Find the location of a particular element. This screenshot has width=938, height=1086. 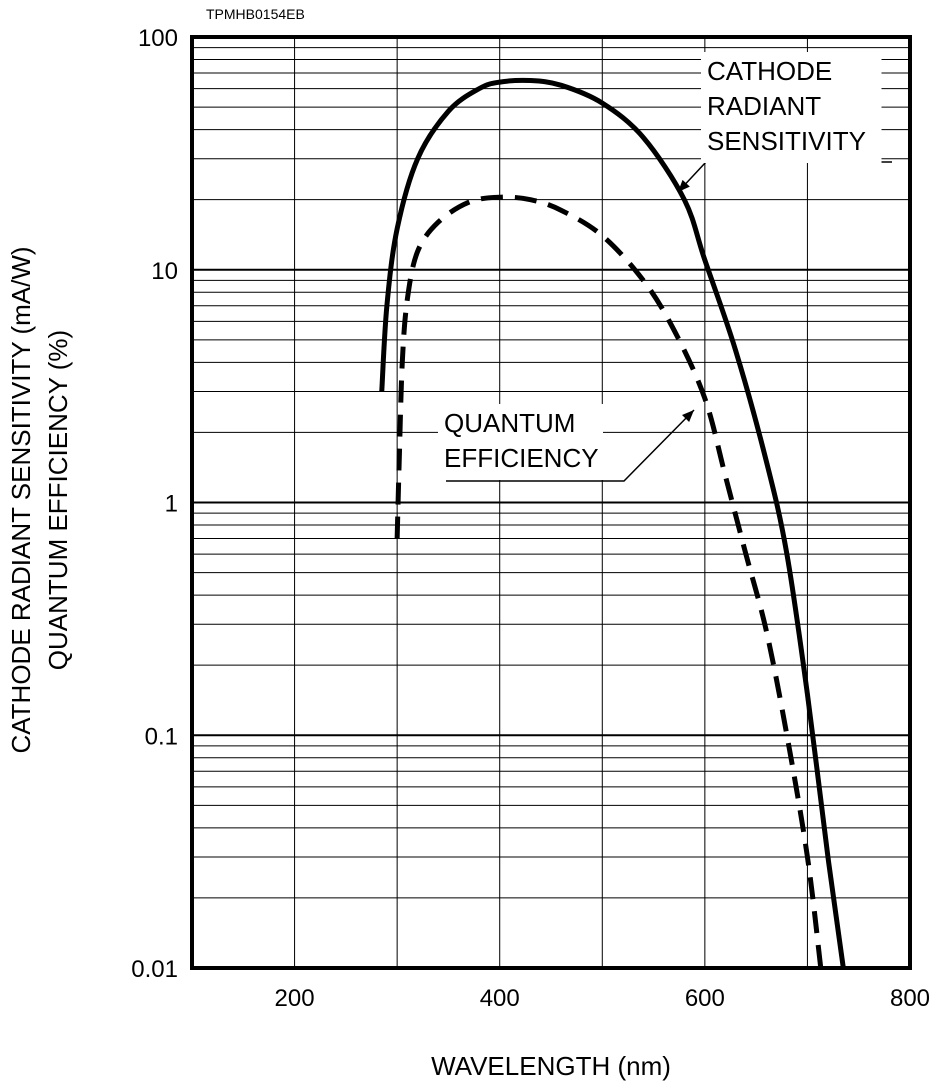

y-tick-label: 100 is located at coordinates (158, 38).